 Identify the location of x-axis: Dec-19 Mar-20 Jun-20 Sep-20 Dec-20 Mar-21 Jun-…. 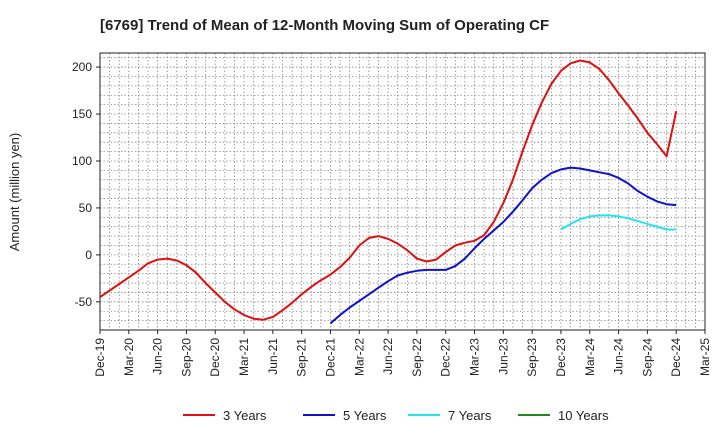
(402, 353).